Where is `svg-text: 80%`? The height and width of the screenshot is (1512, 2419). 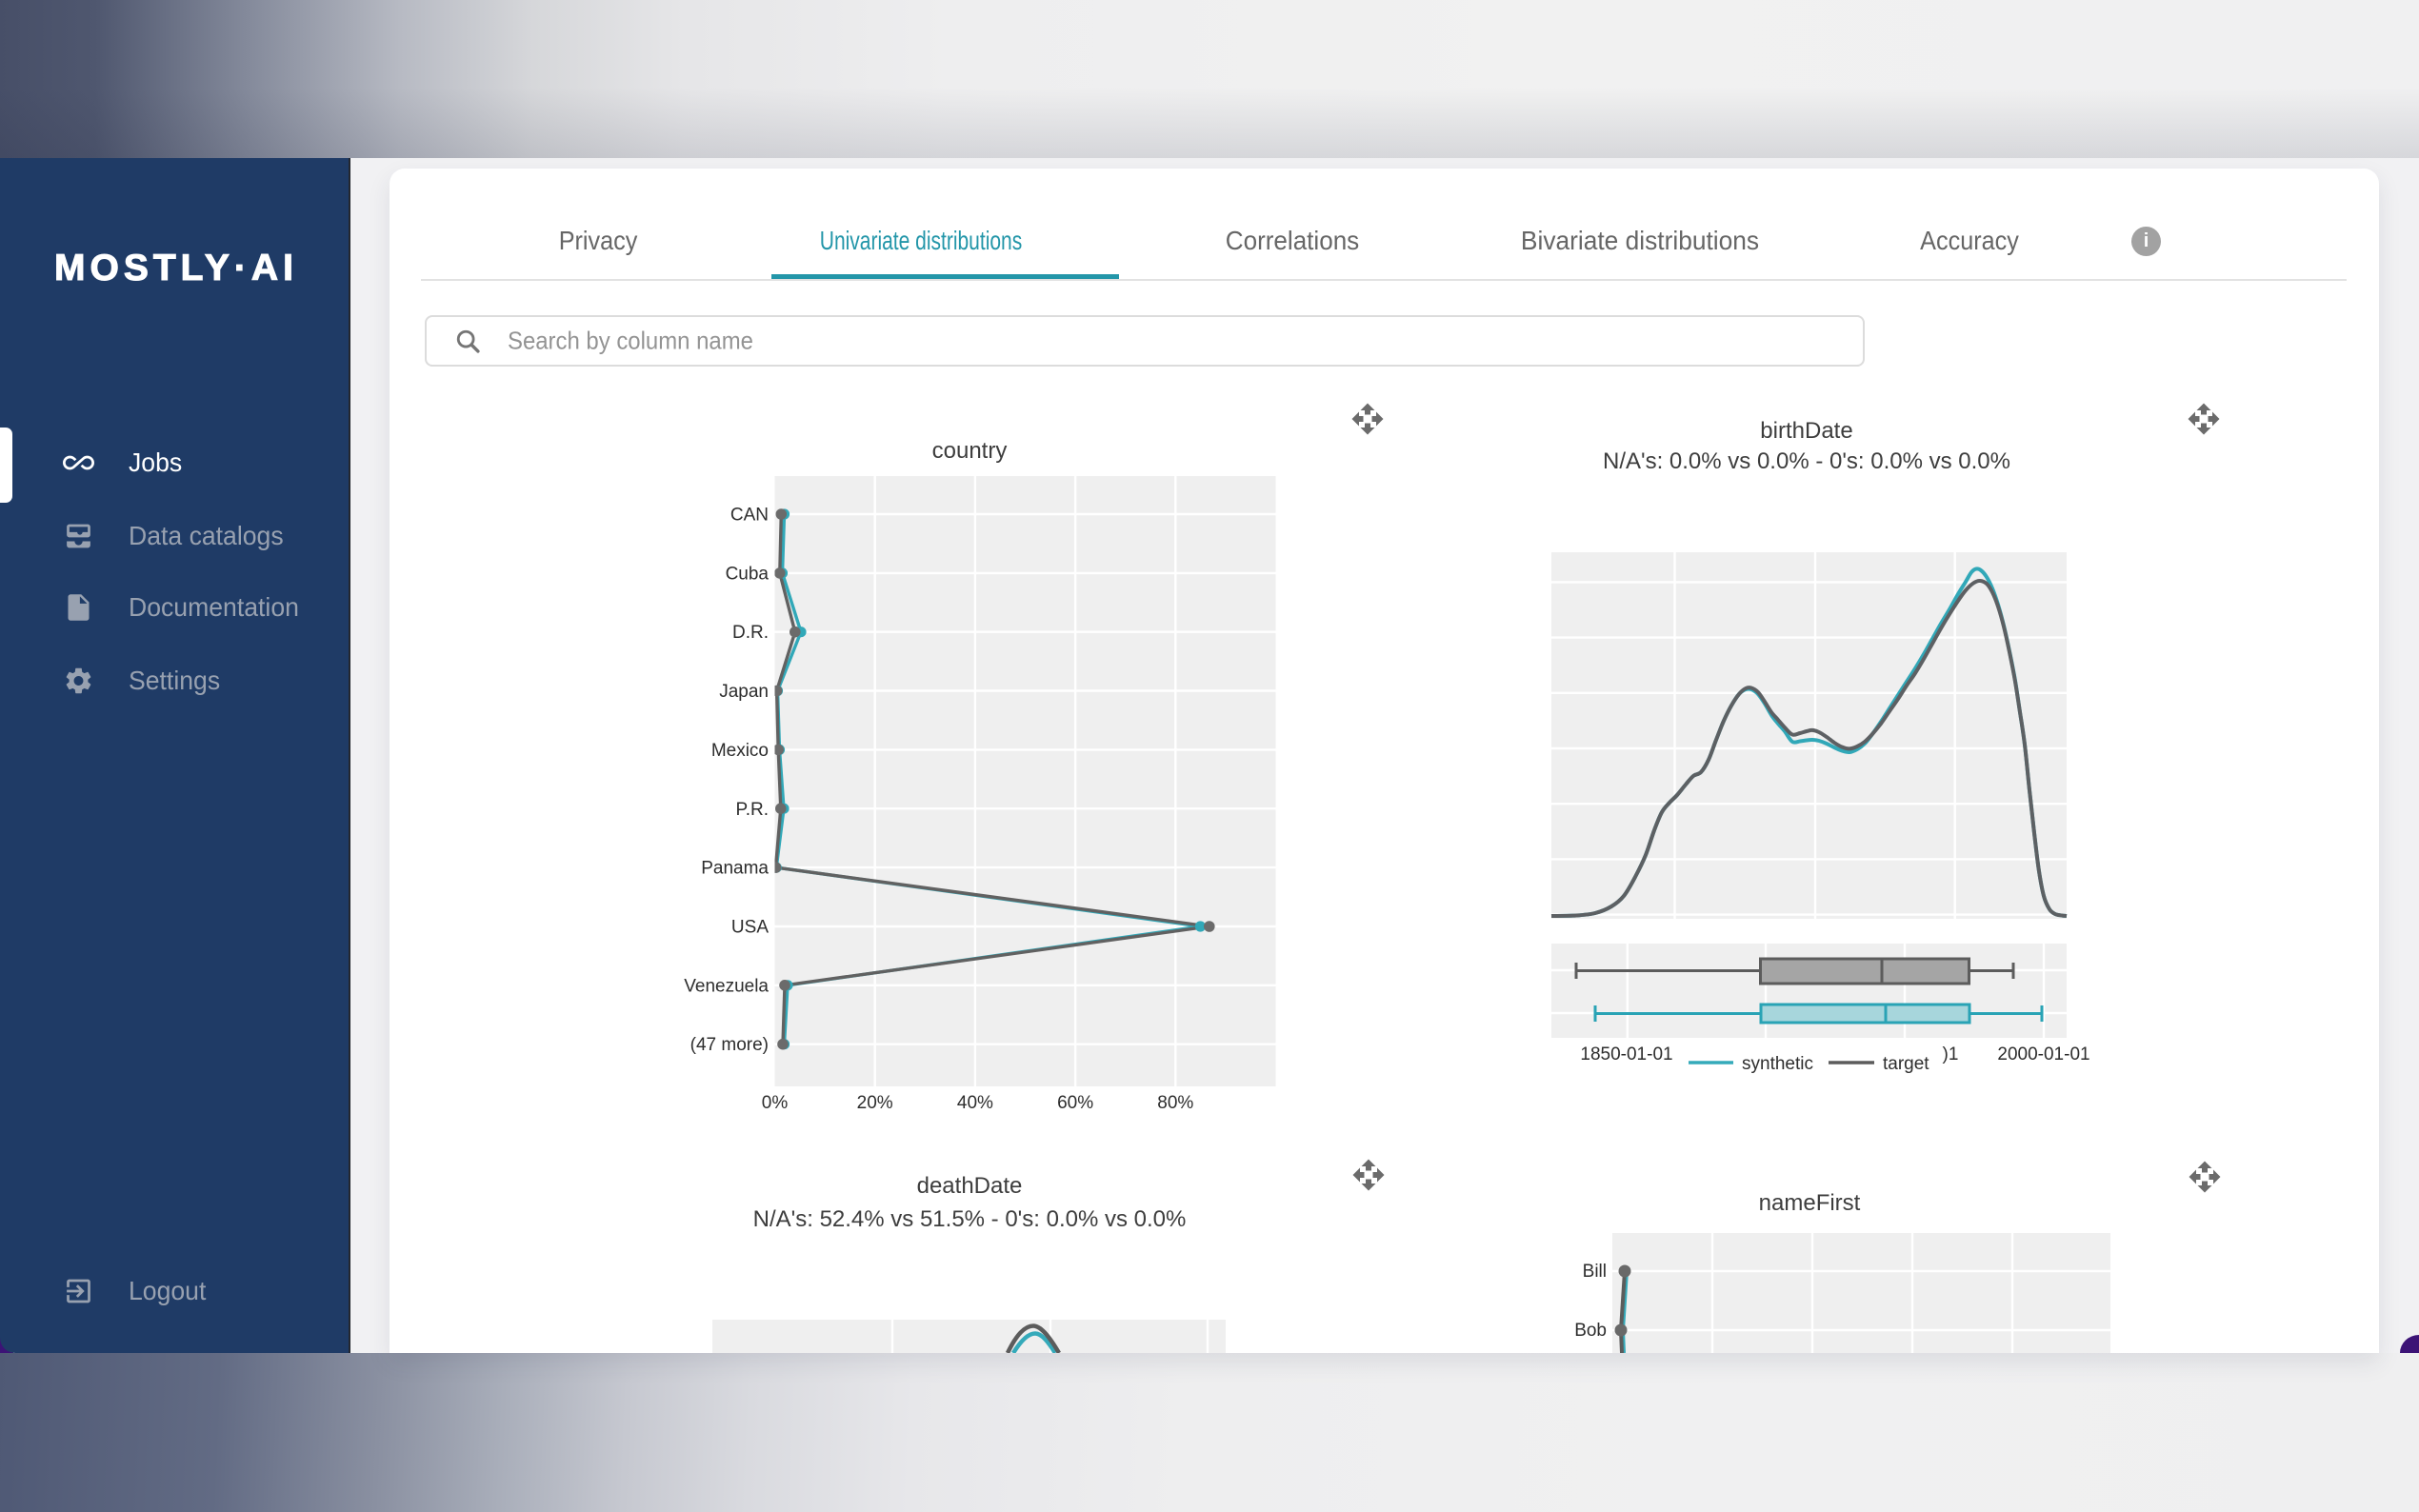 svg-text: 80% is located at coordinates (1175, 1103).